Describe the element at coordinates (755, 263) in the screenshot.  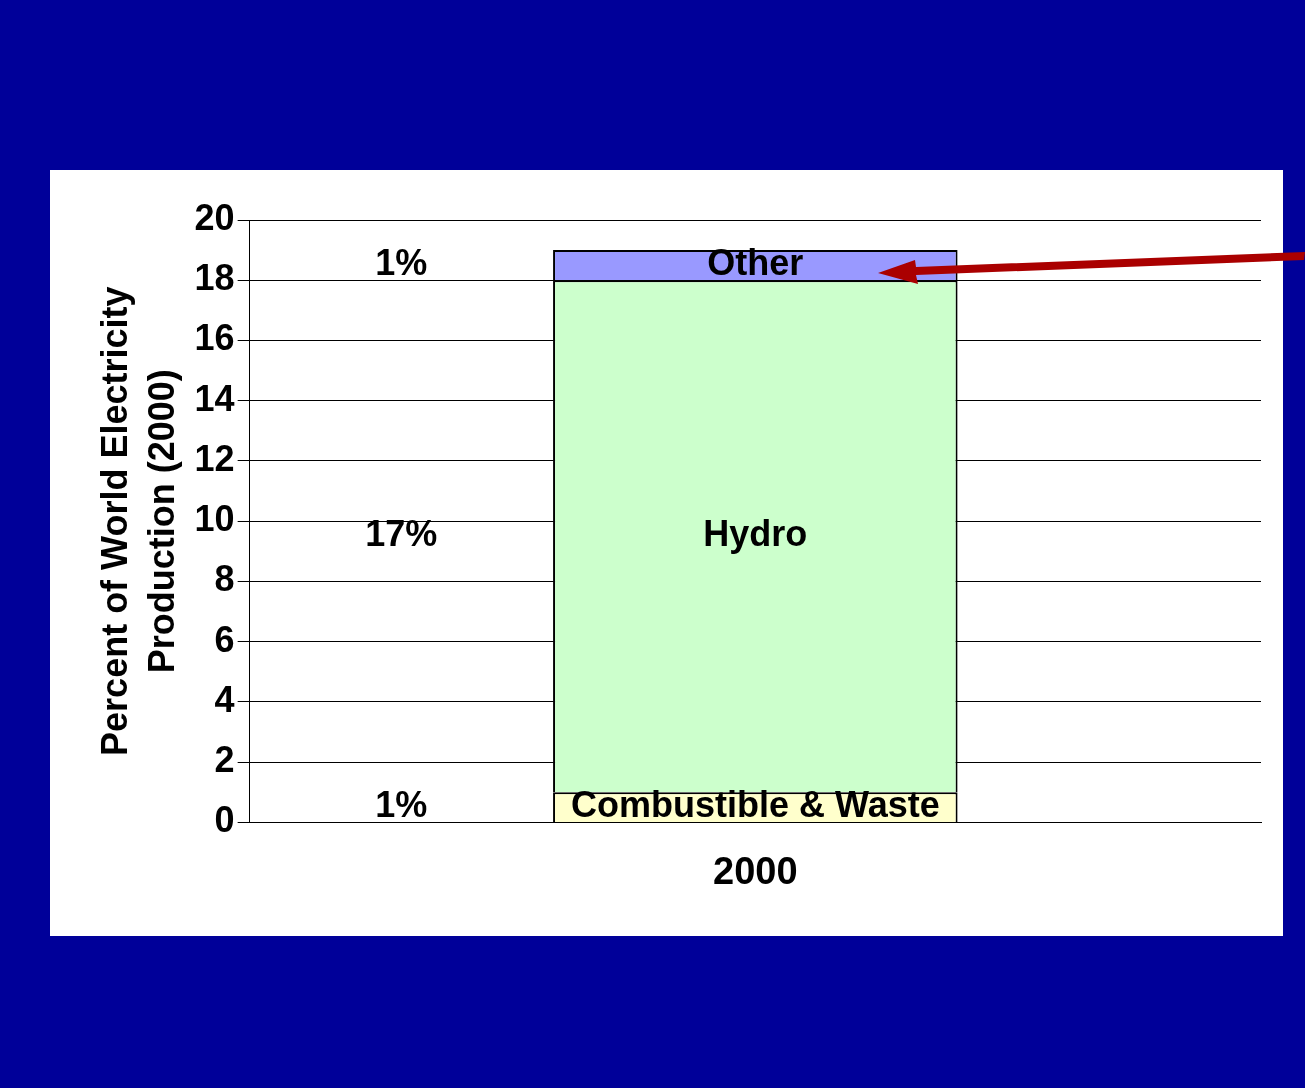
I see `series-label: Other` at that location.